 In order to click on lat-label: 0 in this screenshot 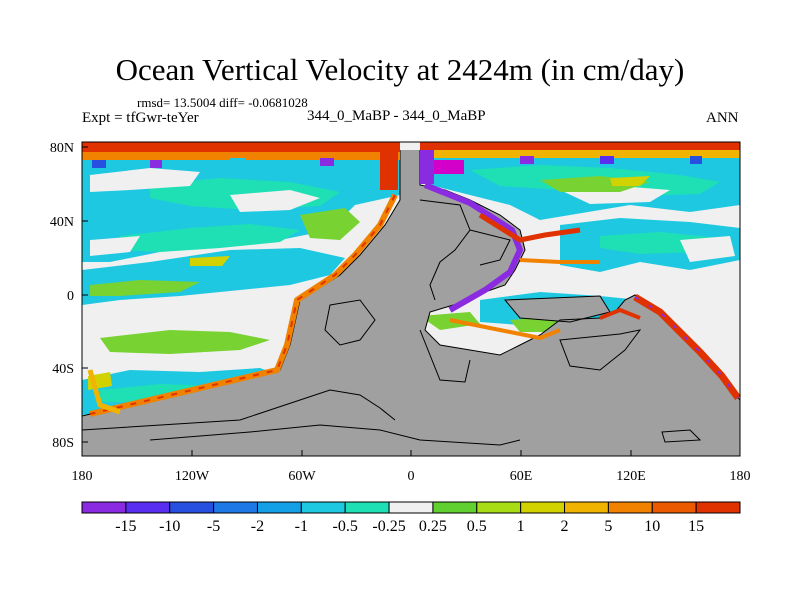, I will do `click(70, 296)`.